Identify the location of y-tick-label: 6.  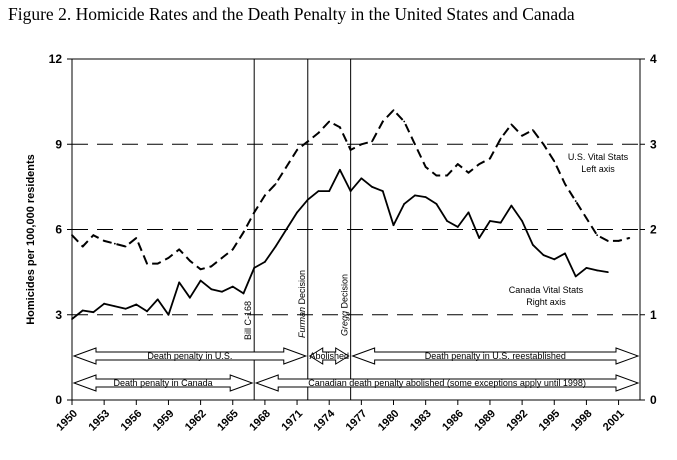
(58, 230).